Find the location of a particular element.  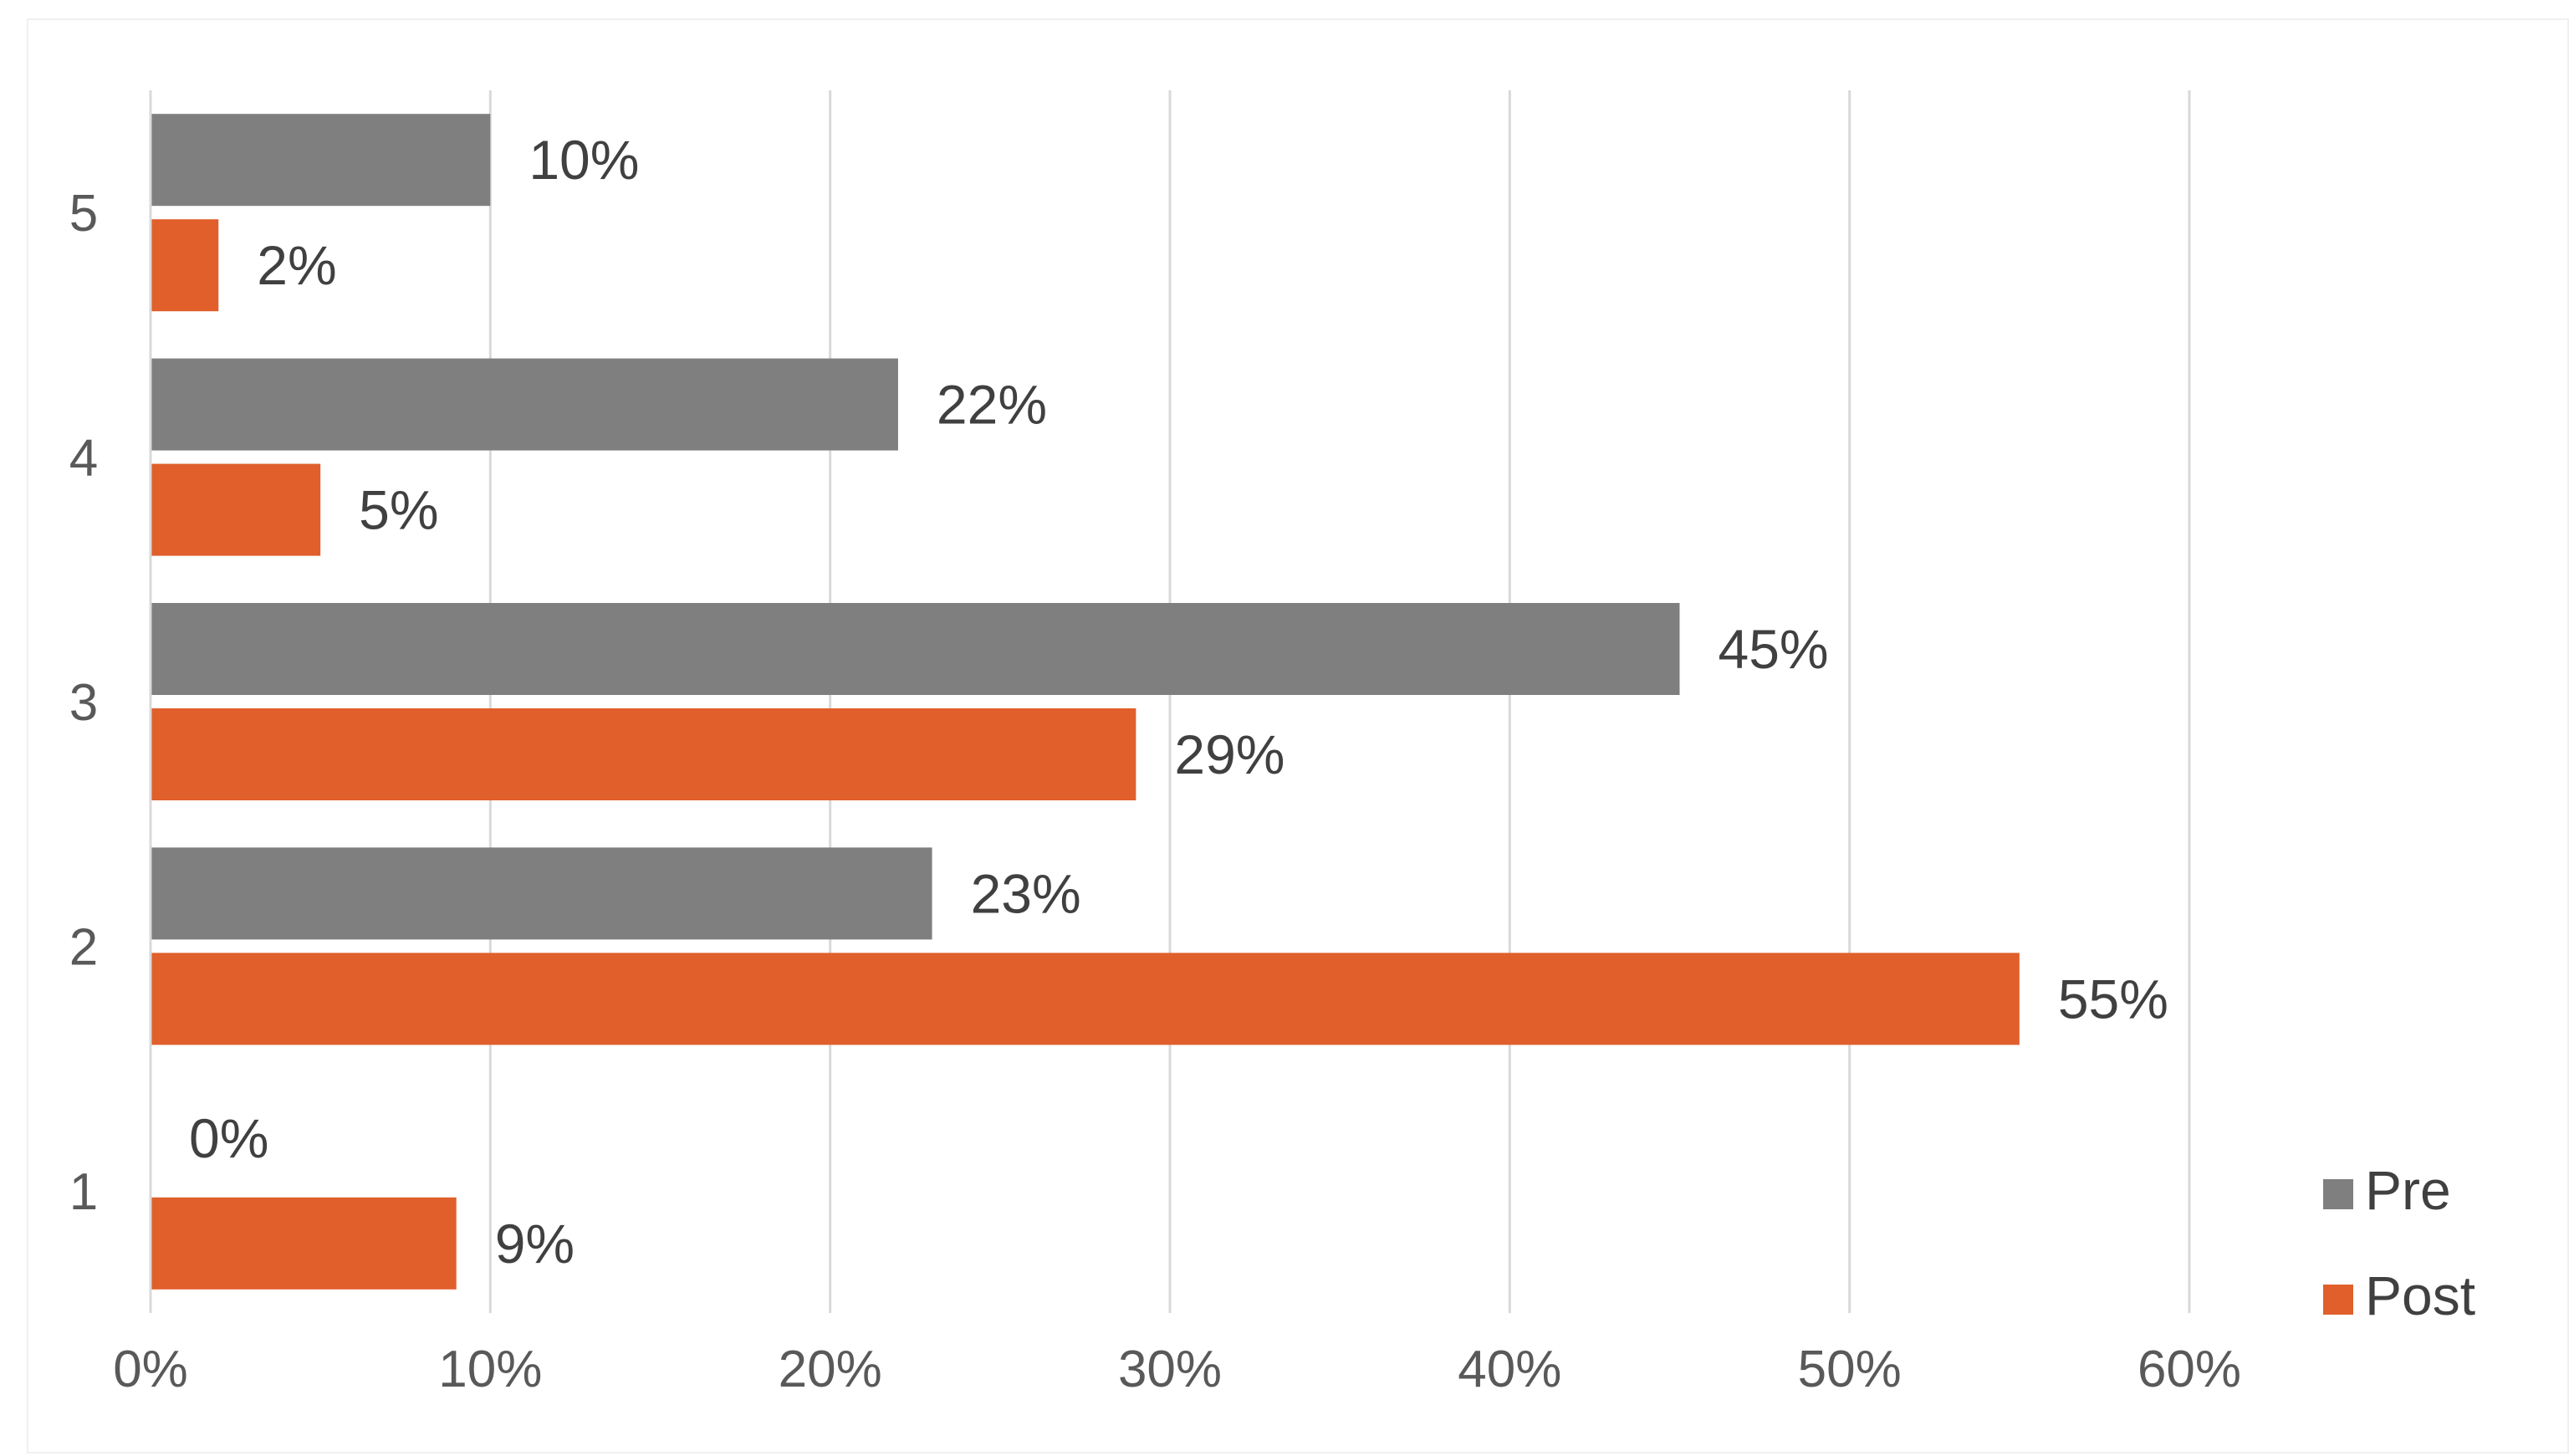

legend: Pre Post is located at coordinates (2399, 1242).